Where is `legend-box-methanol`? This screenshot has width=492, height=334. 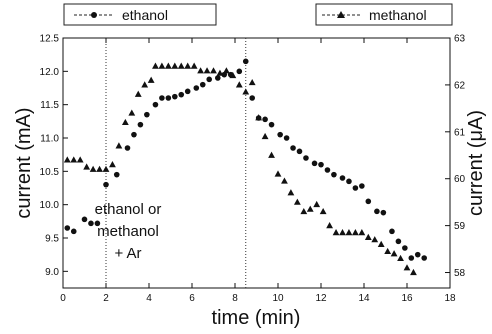 legend-box-methanol is located at coordinates (384, 14).